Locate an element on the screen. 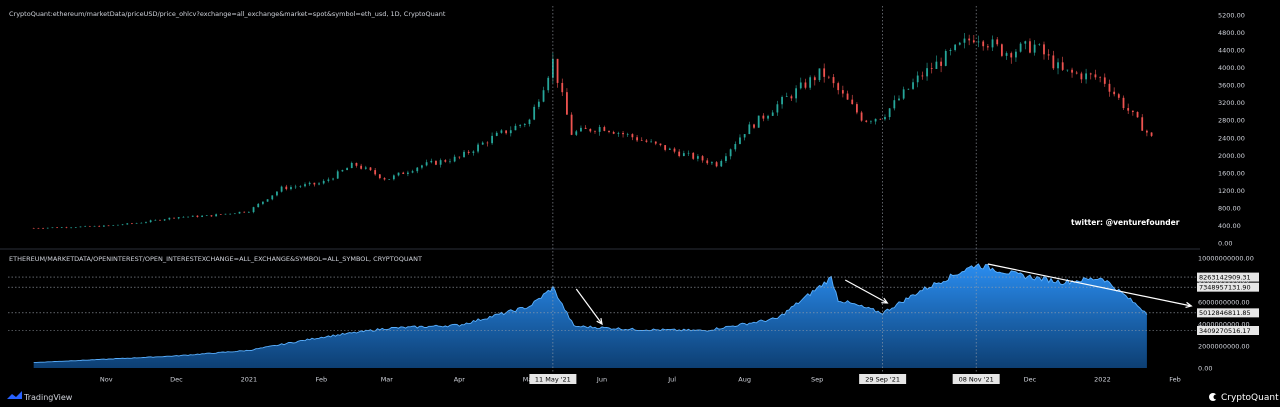  time-tick-label: Dec is located at coordinates (1030, 380).